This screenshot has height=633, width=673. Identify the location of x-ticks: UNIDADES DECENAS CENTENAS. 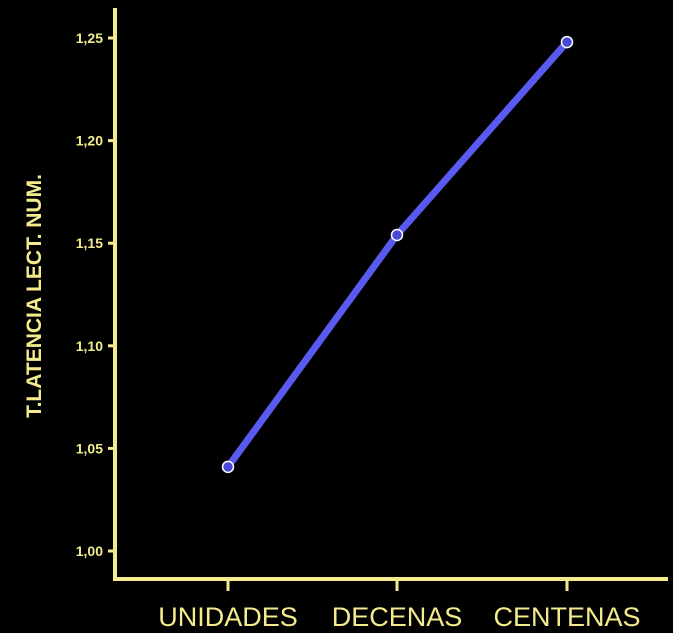
(399, 605).